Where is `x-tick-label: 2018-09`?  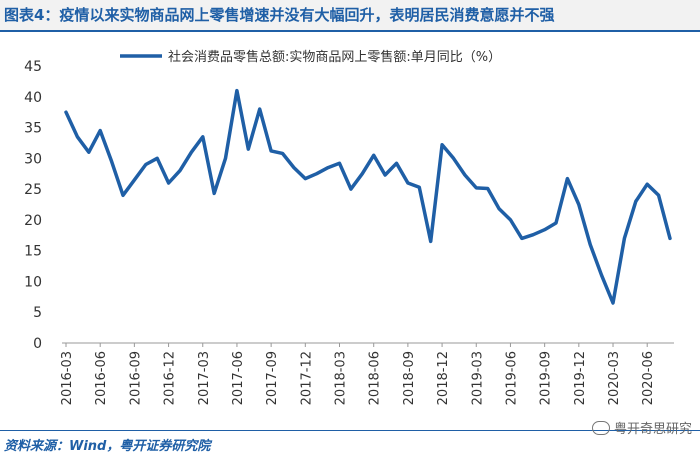 x-tick-label: 2018-09 is located at coordinates (409, 378).